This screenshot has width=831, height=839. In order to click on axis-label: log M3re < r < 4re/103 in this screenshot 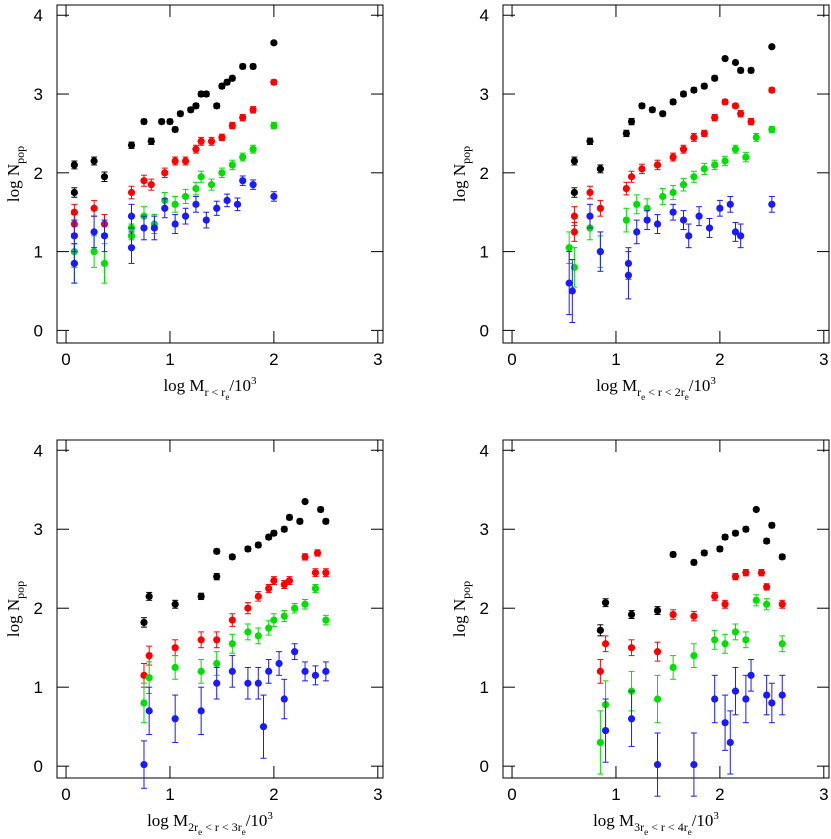, I will do `click(656, 823)`.